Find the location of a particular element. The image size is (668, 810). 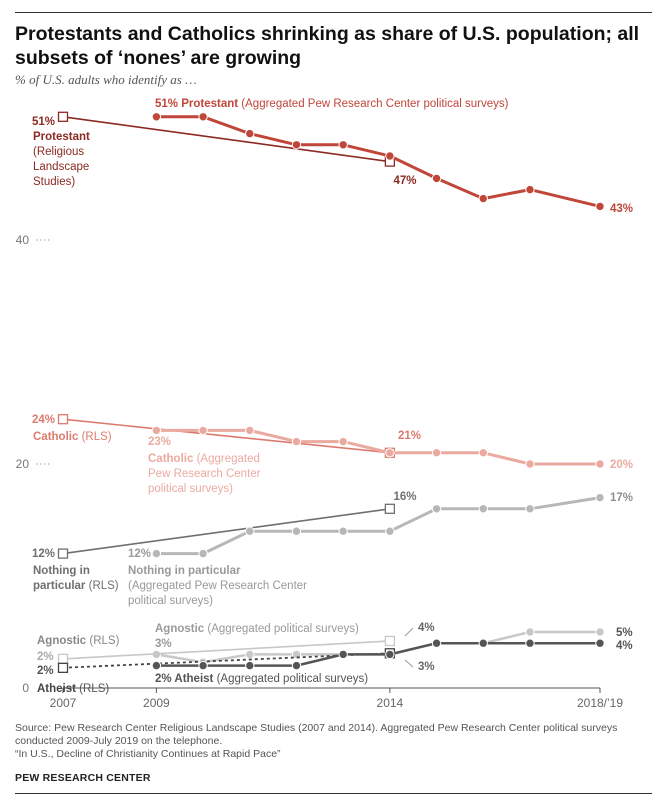

atheist-rls-start-label: 2% is located at coordinates (45, 671).